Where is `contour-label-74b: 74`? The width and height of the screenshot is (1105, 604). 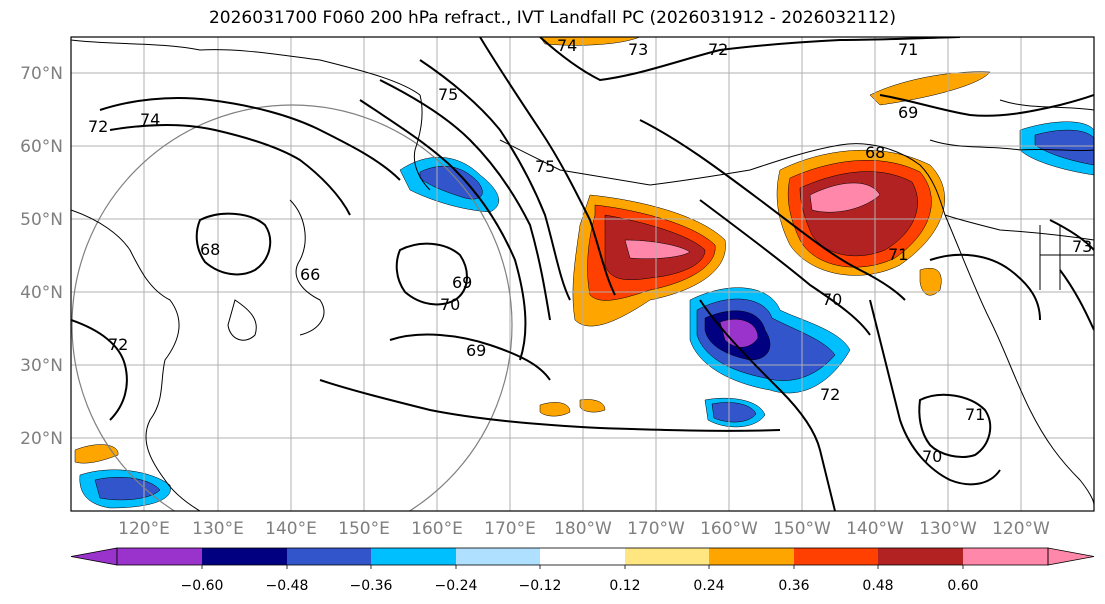 contour-label-74b: 74 is located at coordinates (150, 119).